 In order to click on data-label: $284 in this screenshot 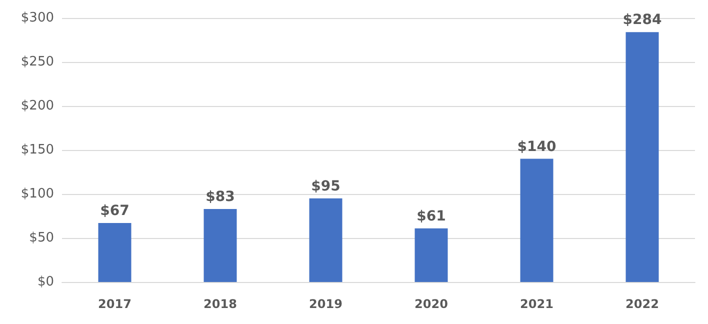, I will do `click(642, 20)`.